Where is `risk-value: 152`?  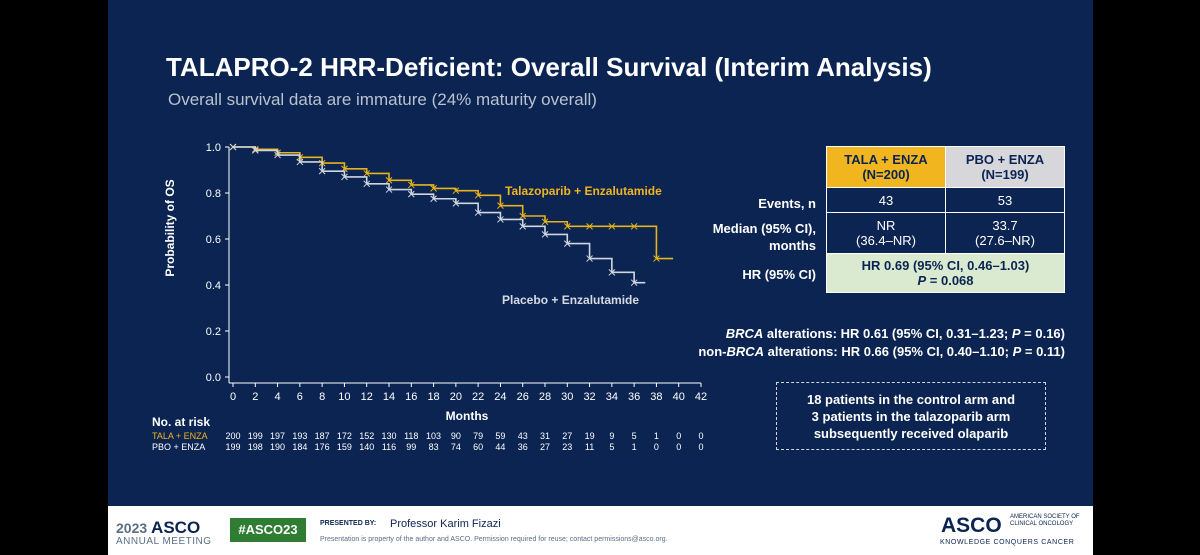
risk-value: 152 is located at coordinates (366, 436).